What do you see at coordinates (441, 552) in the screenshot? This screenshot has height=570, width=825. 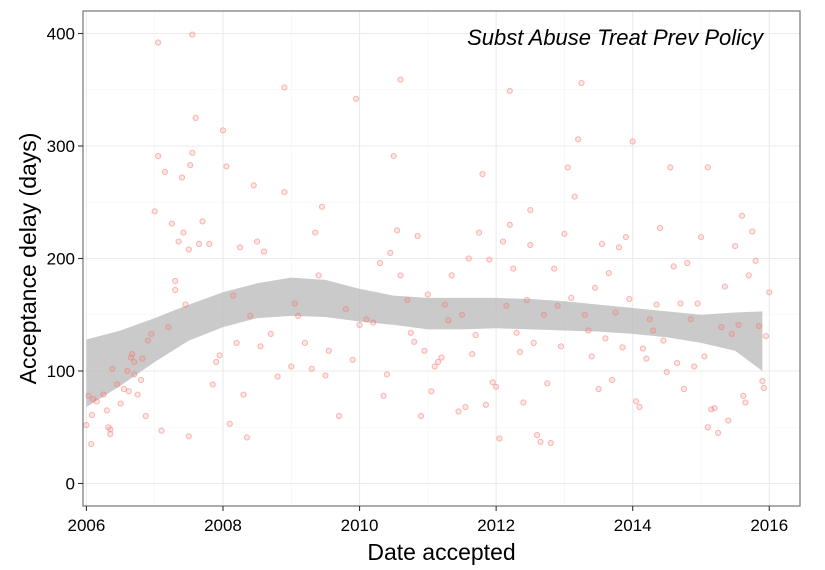 I see `x-axis-title: Date accepted` at bounding box center [441, 552].